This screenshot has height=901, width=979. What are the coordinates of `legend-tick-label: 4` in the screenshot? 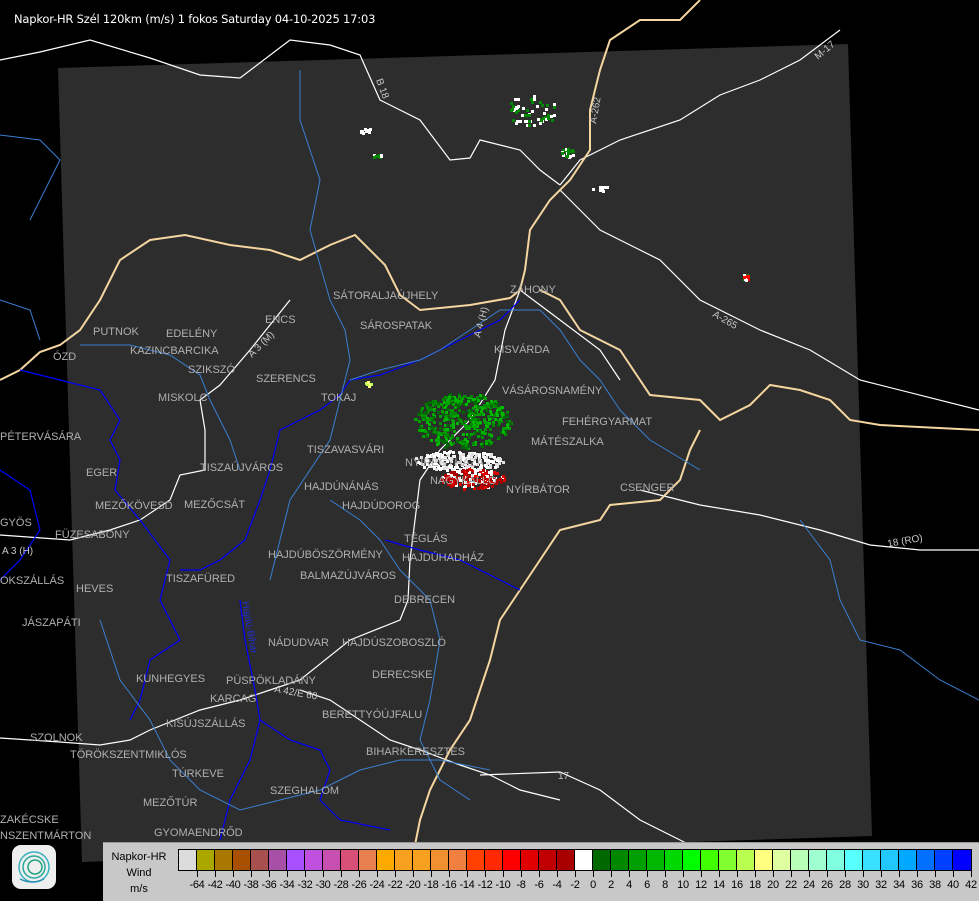 It's located at (629, 885).